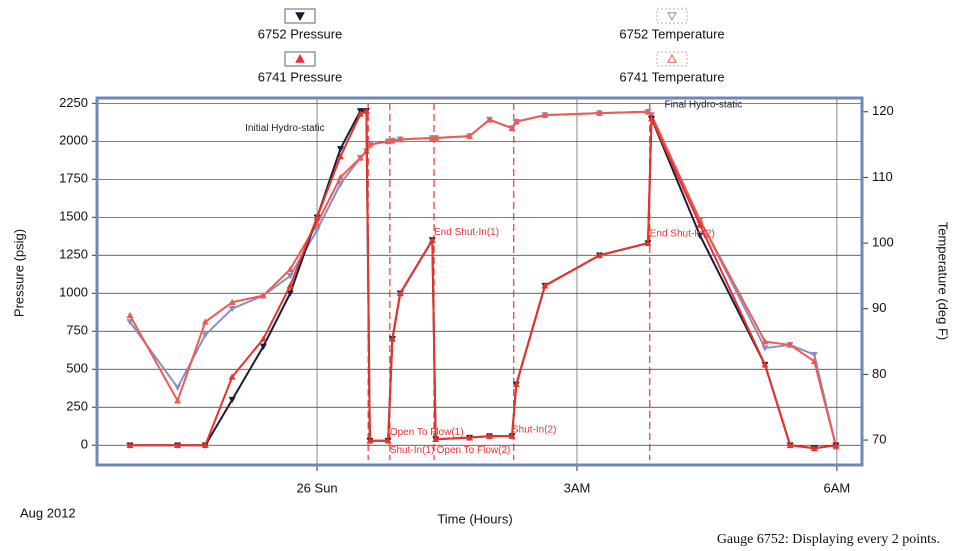 The height and width of the screenshot is (551, 956). I want to click on y-tick-label: 1000, so click(73, 292).